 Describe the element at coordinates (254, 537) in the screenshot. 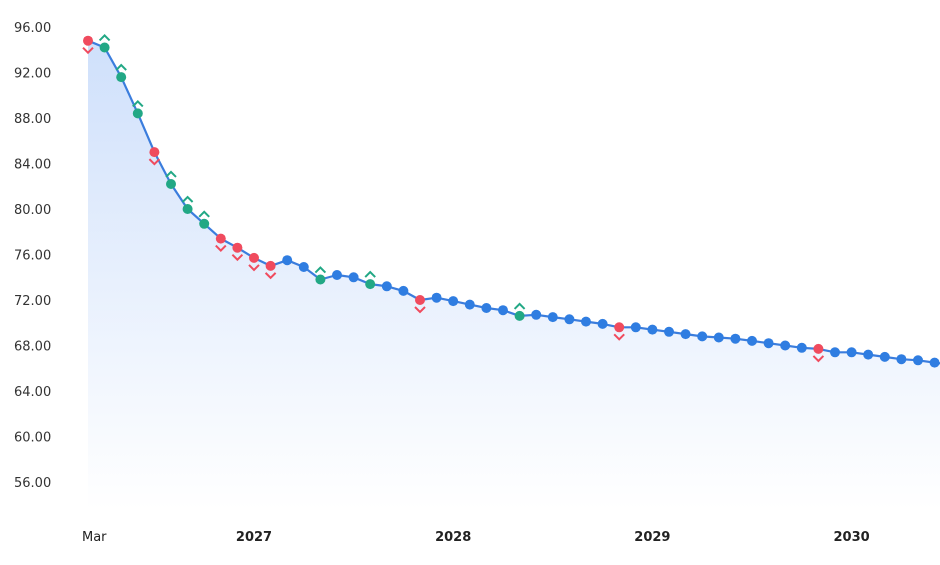

I see `x-tick-label: 2027` at that location.